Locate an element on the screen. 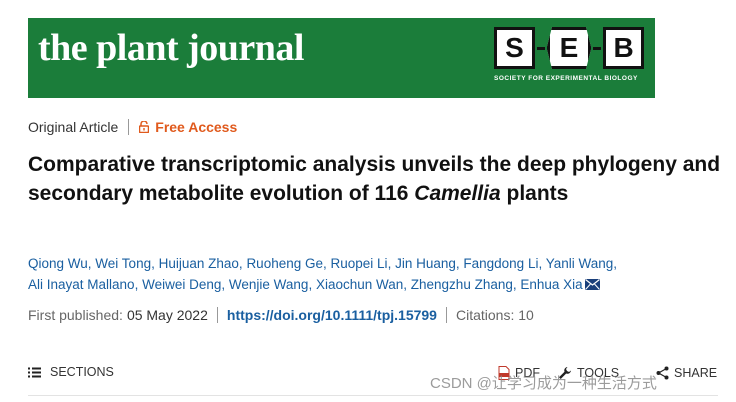  seb-letters: S E B is located at coordinates (569, 48).